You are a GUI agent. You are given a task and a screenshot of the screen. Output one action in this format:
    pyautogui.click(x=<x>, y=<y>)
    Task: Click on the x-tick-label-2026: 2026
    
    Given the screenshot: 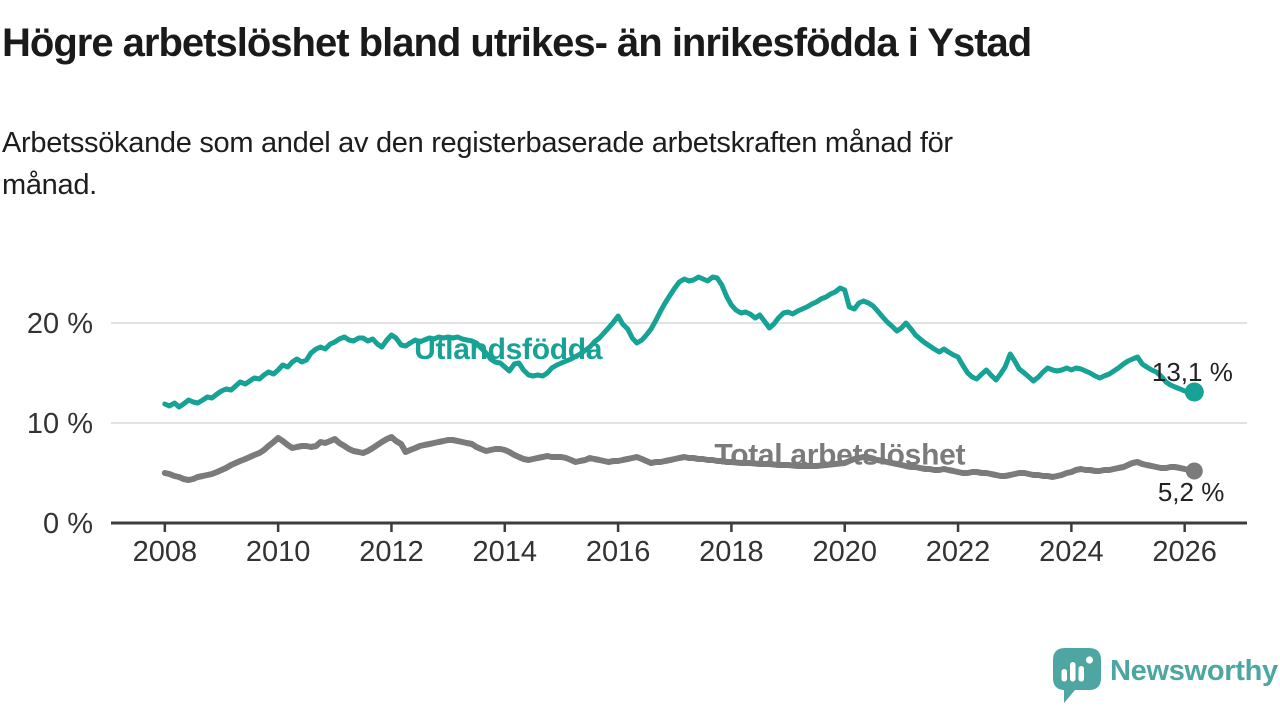 What is the action you would take?
    pyautogui.click(x=1184, y=552)
    